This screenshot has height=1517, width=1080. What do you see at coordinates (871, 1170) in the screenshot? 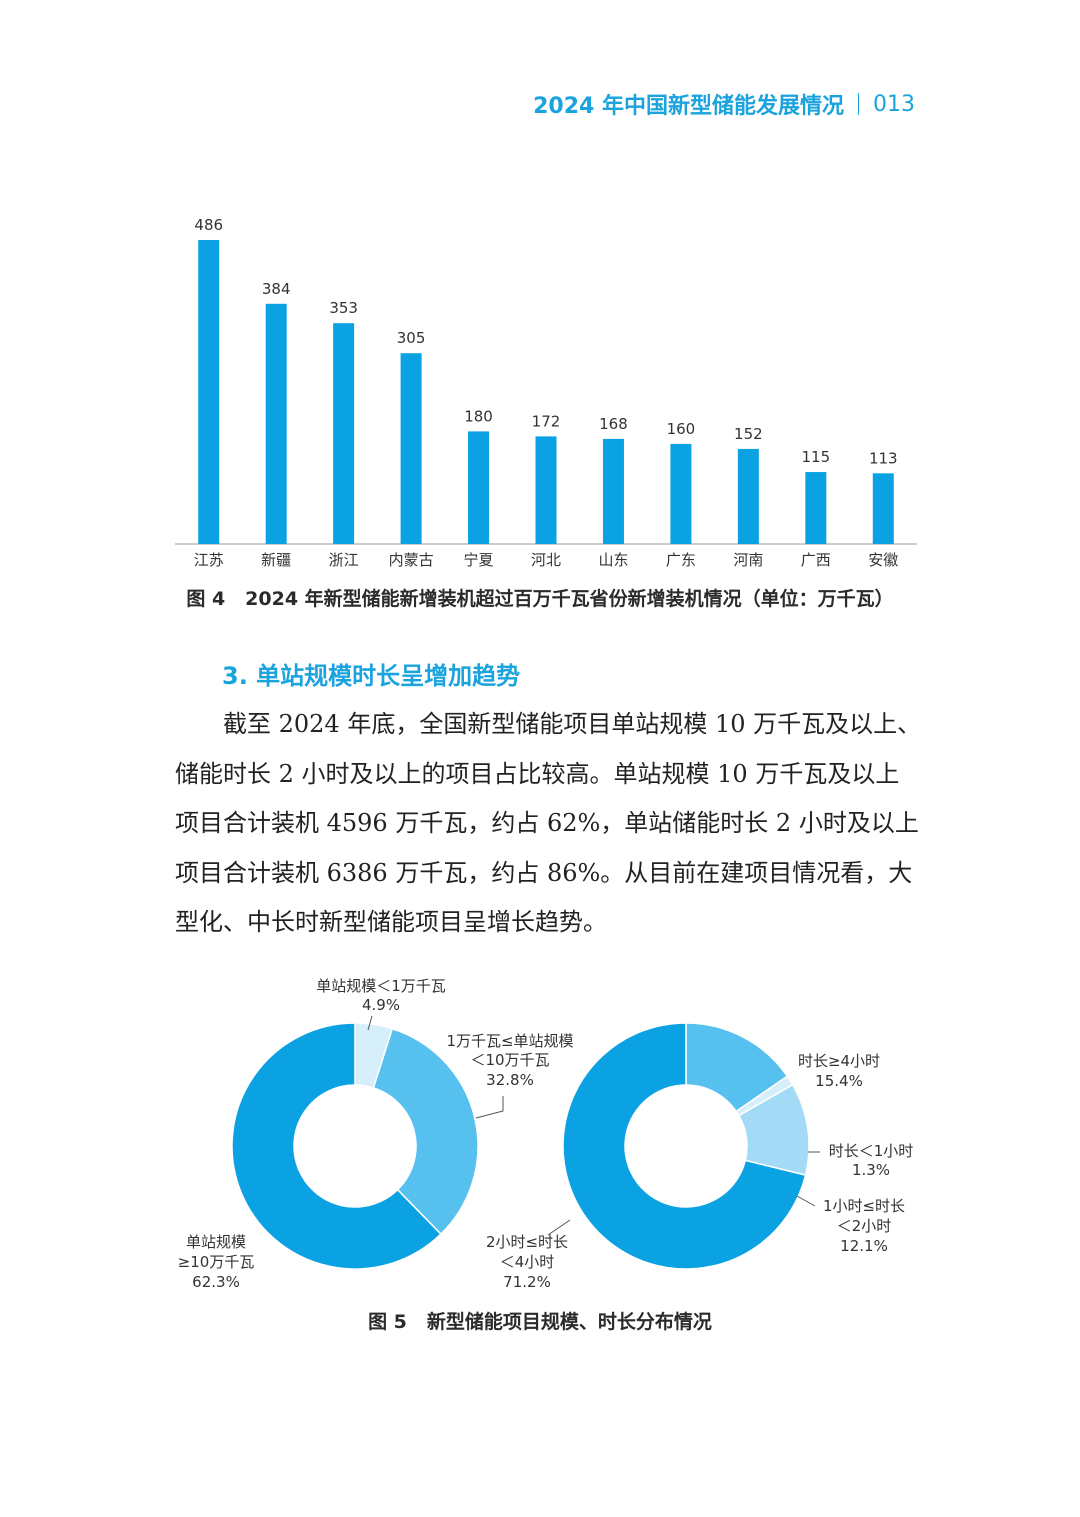
I see `label-dur-lt1-pct: 1.3%` at bounding box center [871, 1170].